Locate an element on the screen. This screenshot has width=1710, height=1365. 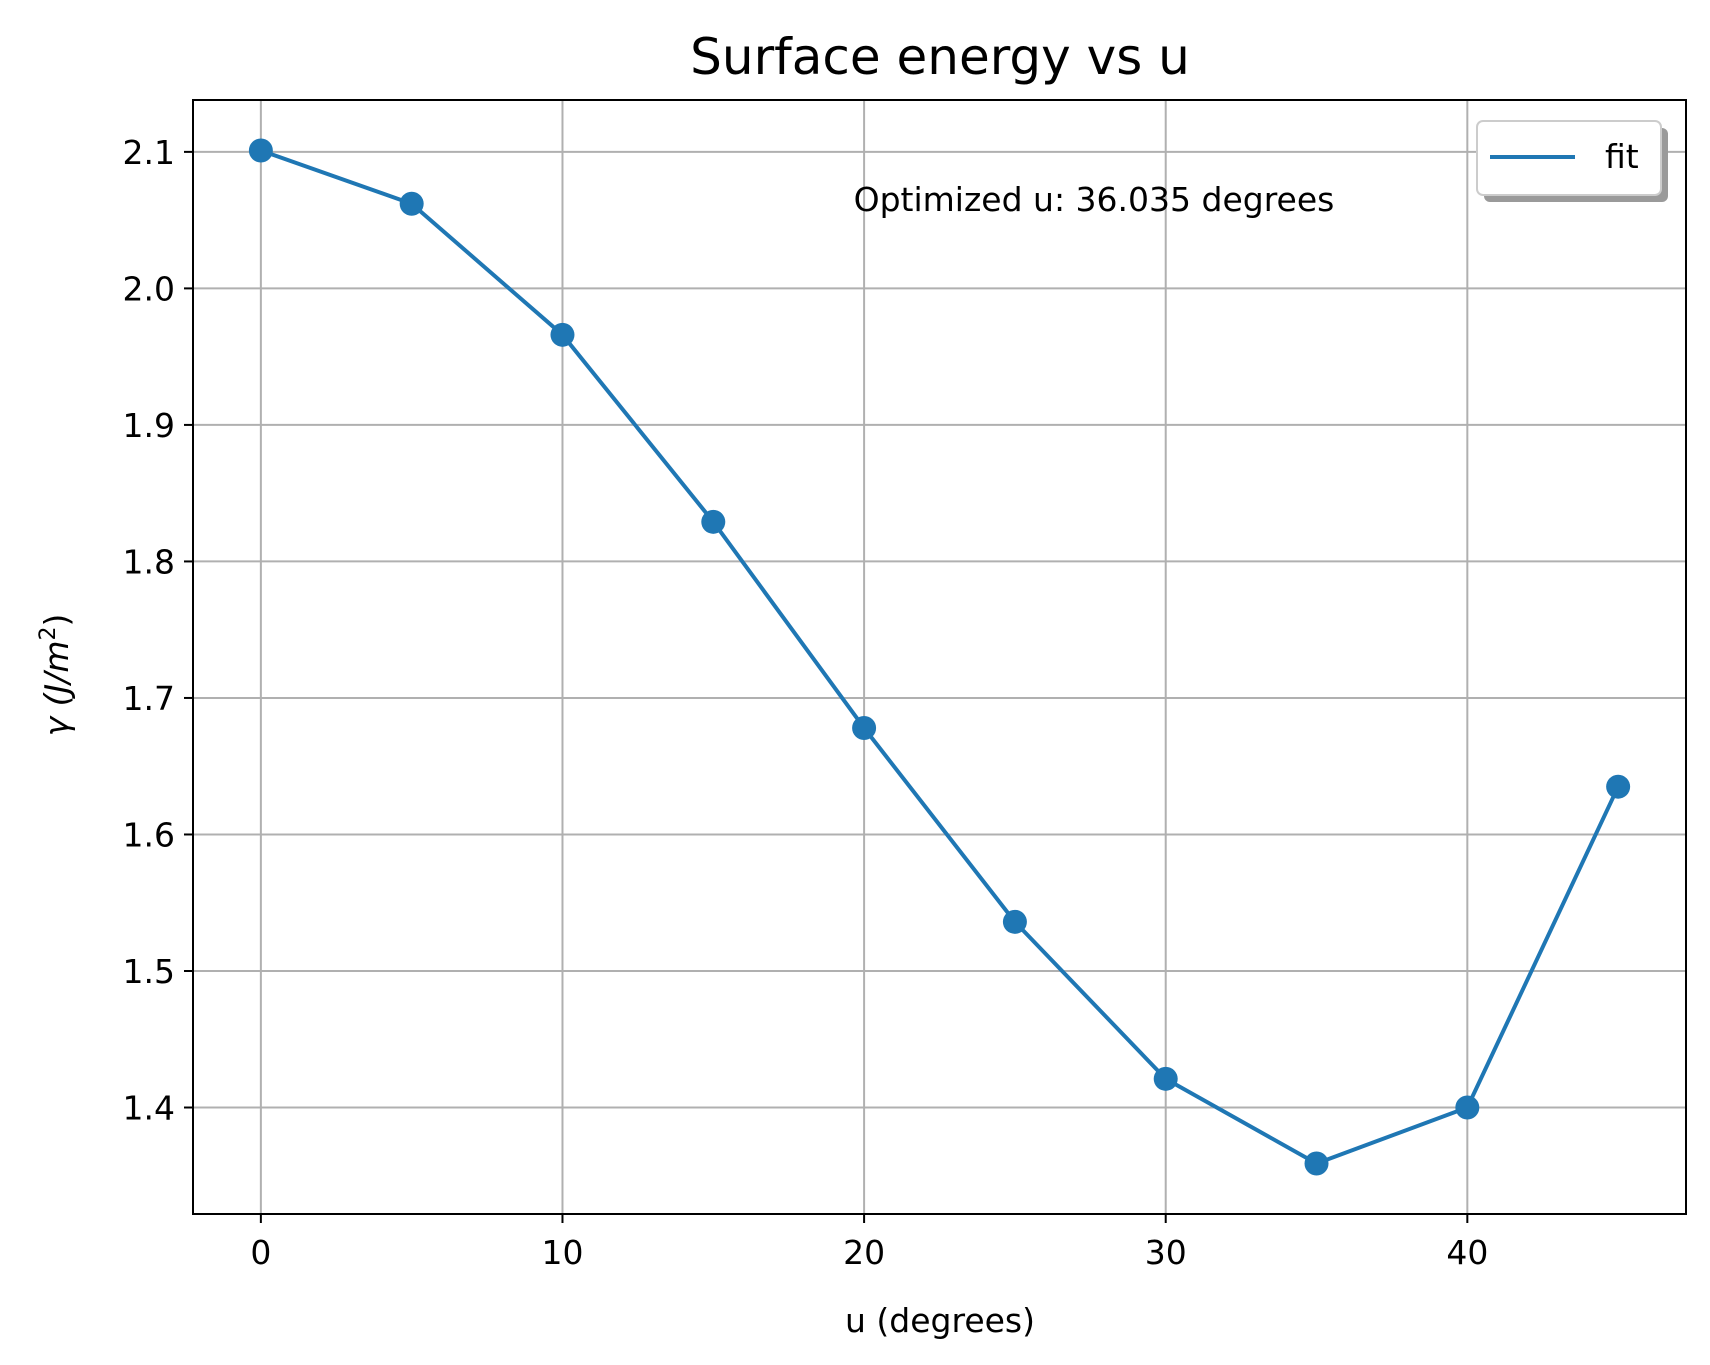
legend-label-fit: fit is located at coordinates (1622, 156).